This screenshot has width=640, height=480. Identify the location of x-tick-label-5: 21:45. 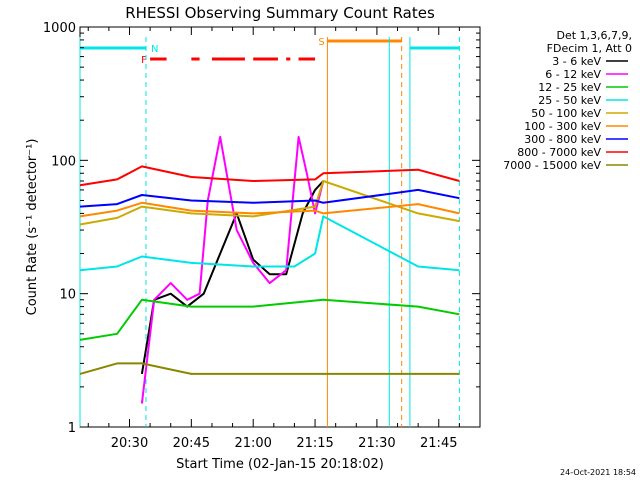
(438, 443).